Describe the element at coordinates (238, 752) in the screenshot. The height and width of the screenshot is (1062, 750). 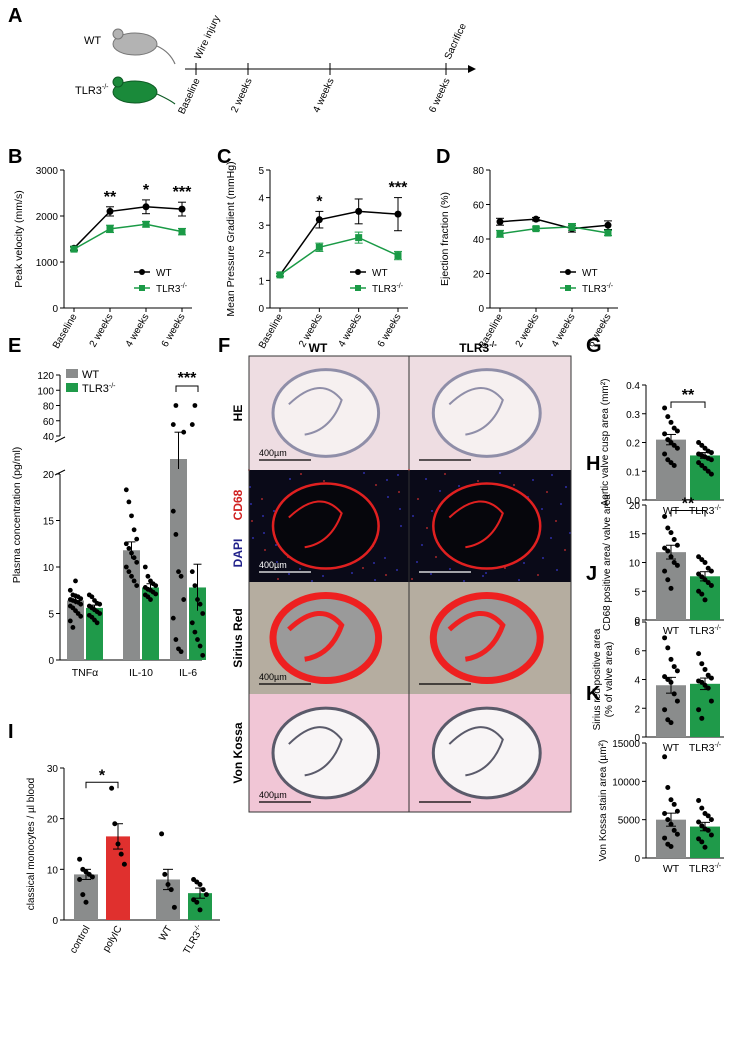
I see `row-label-von-kossa: Von Kossa` at that location.